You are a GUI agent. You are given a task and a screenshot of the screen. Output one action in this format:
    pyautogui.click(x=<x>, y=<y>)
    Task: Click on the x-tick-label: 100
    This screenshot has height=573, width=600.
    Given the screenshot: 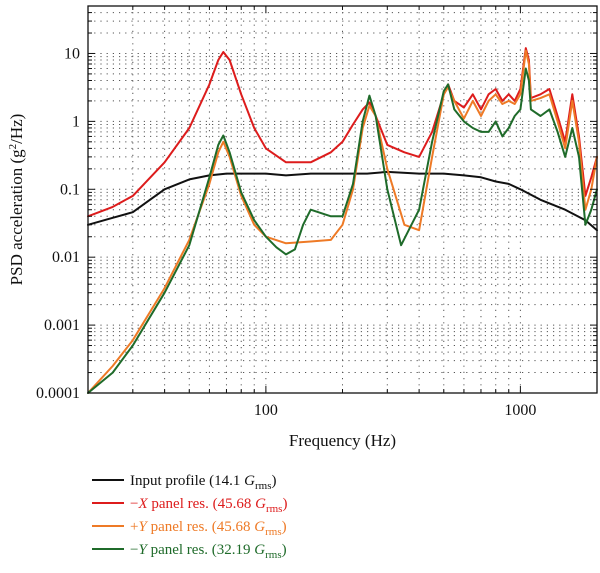 What is the action you would take?
    pyautogui.click(x=266, y=410)
    